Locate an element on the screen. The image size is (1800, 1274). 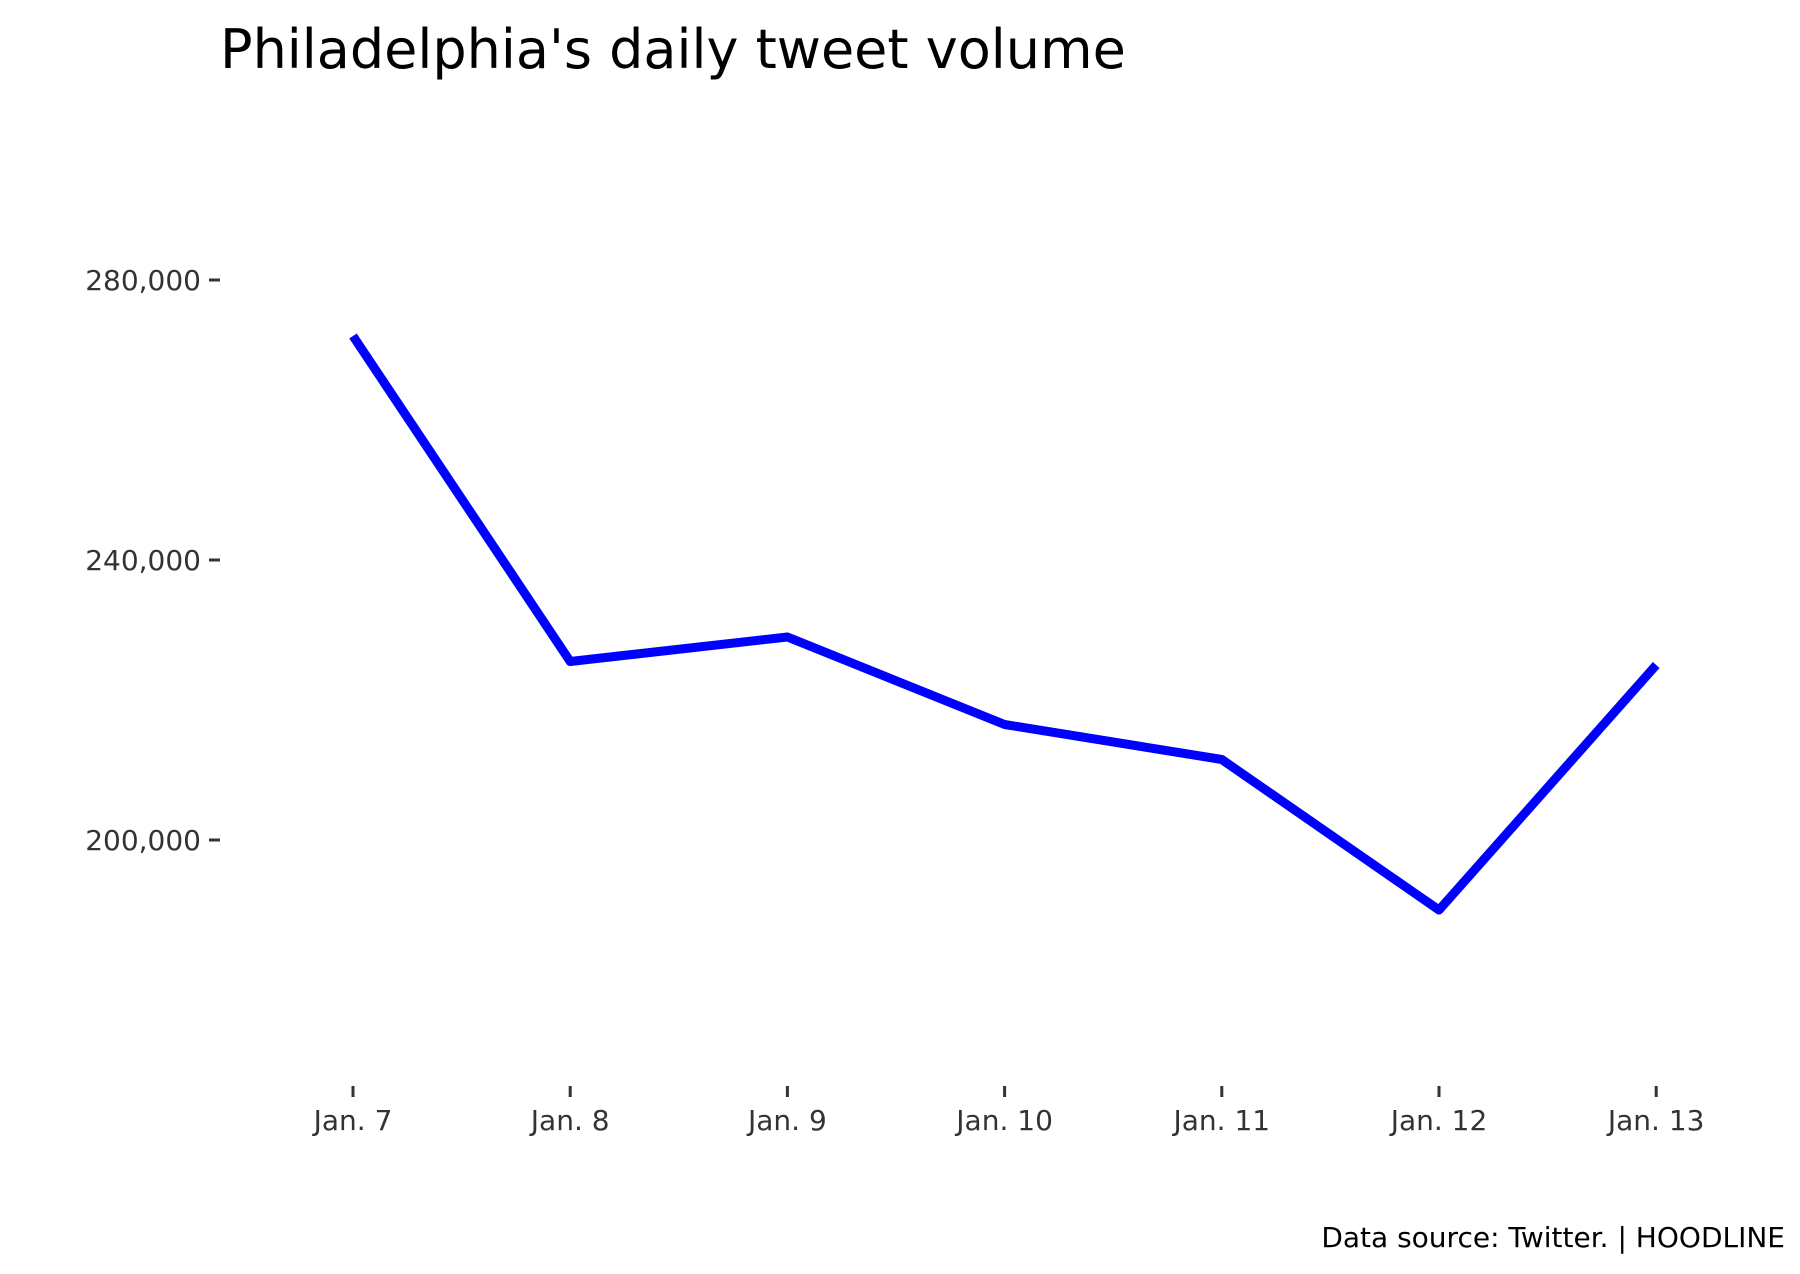
x-tick-label: Jan. 13 is located at coordinates (1655, 1120).